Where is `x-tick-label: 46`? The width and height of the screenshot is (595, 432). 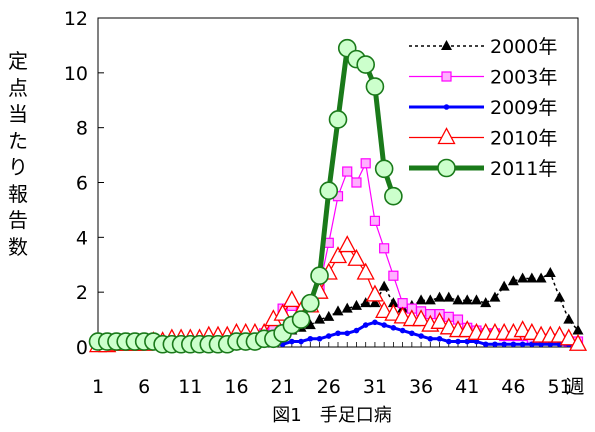 x-tick-label: 46 is located at coordinates (513, 387).